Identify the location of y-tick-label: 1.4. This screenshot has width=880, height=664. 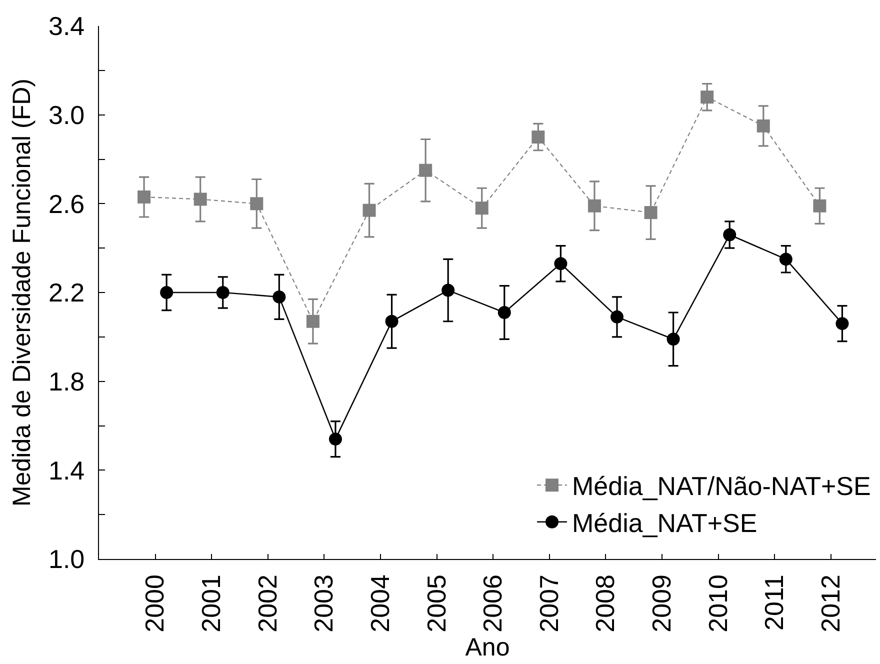
(66, 470).